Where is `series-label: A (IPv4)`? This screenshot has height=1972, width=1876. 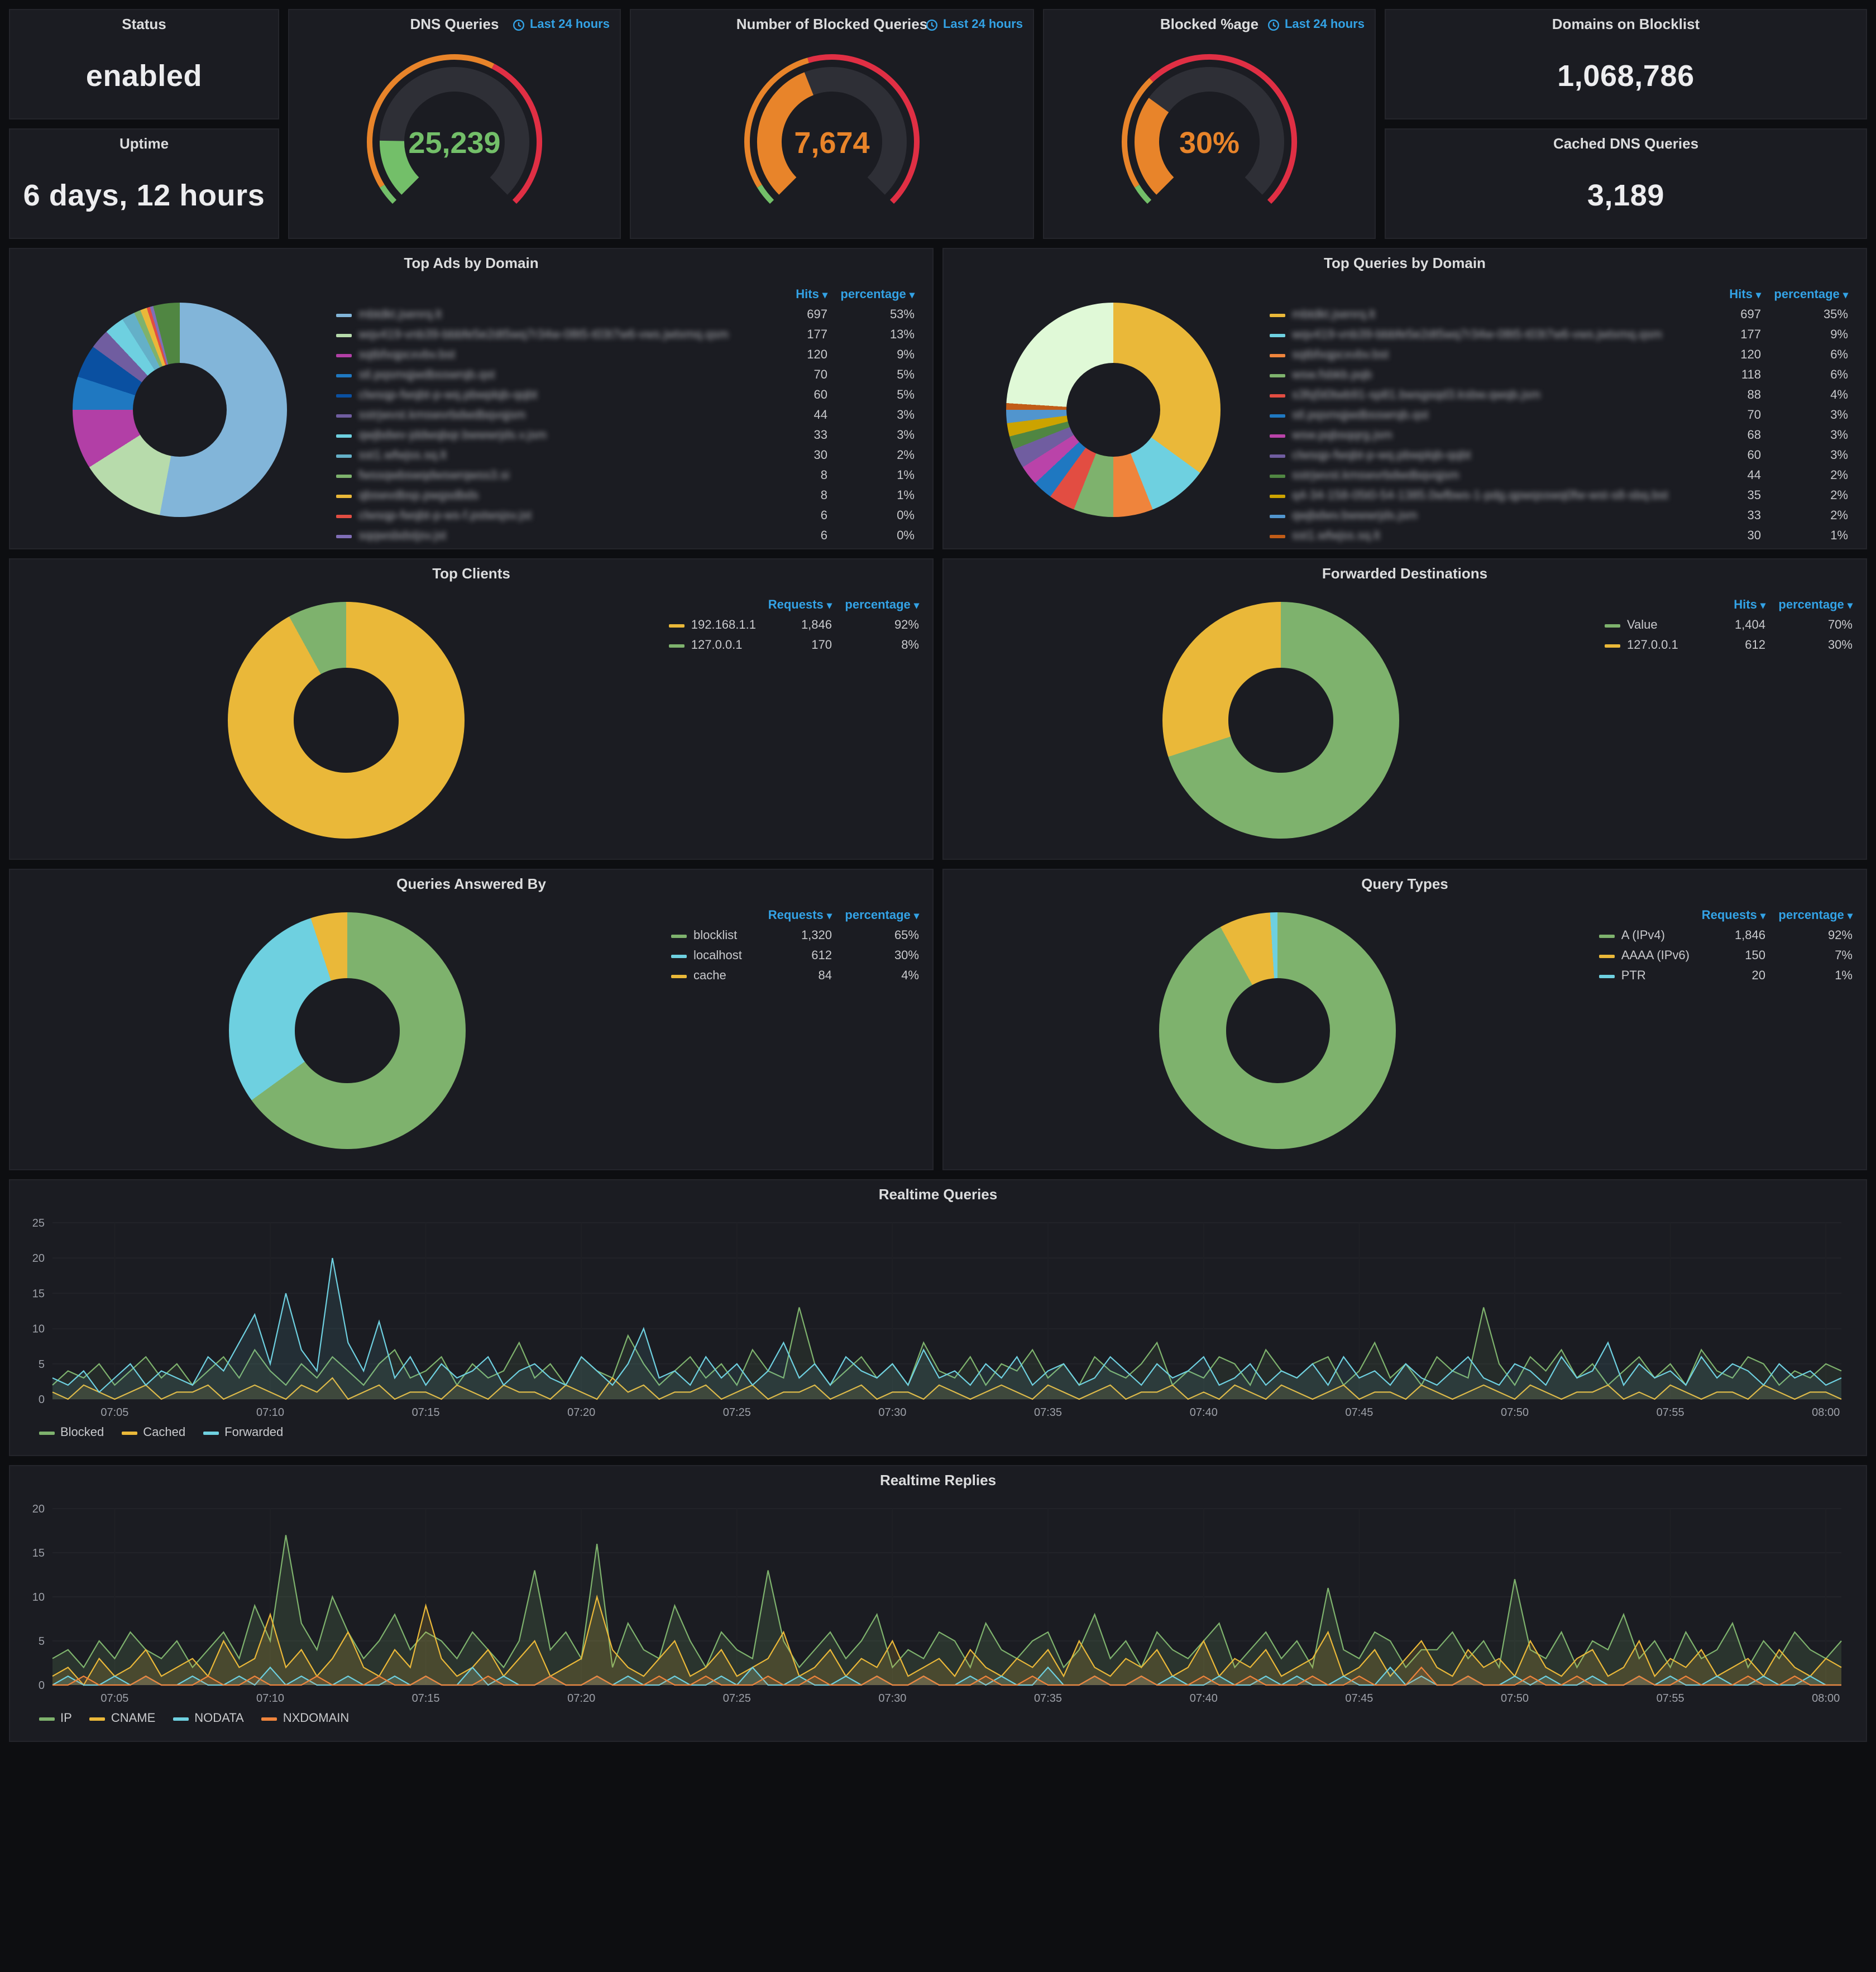 series-label: A (IPv4) is located at coordinates (1643, 935).